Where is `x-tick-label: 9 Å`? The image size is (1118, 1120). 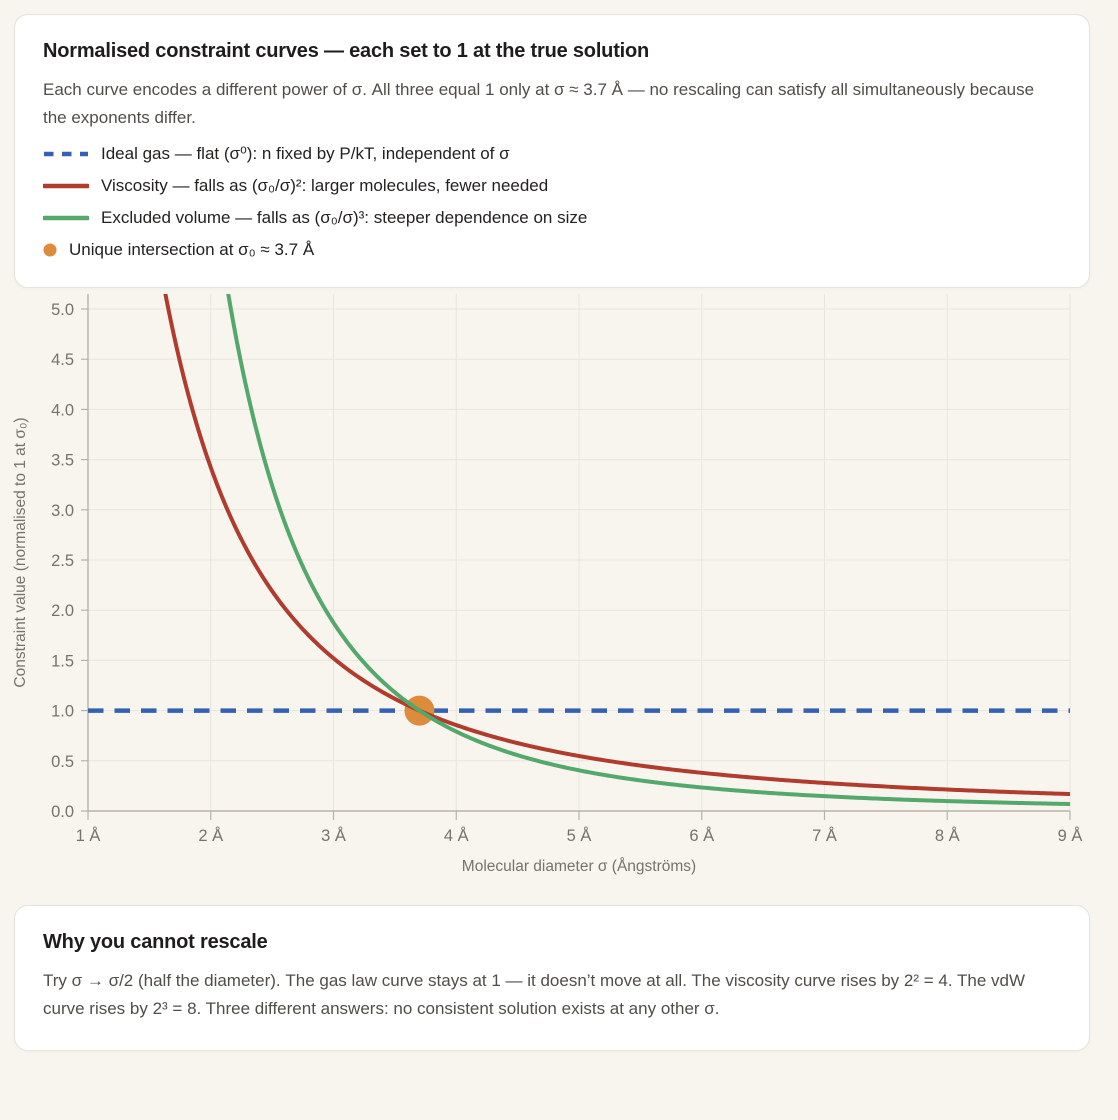 x-tick-label: 9 Å is located at coordinates (1070, 835).